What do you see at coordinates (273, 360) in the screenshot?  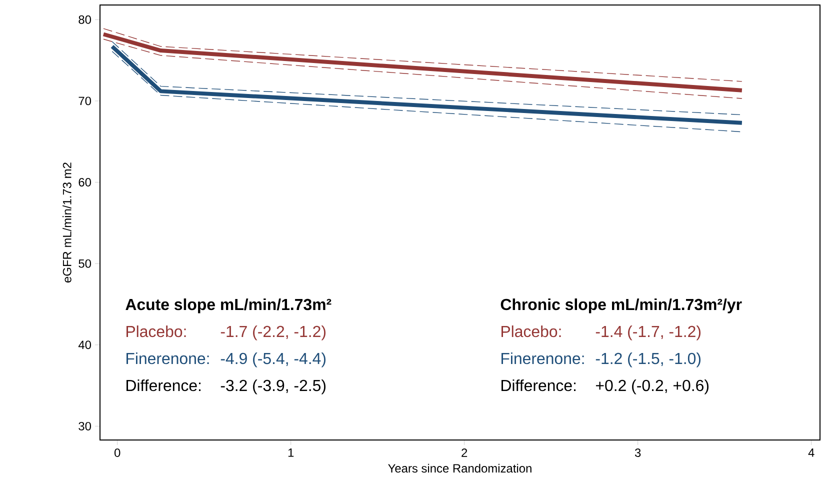 I see `annotation: -4.9 (-5.4, -4.4)` at bounding box center [273, 360].